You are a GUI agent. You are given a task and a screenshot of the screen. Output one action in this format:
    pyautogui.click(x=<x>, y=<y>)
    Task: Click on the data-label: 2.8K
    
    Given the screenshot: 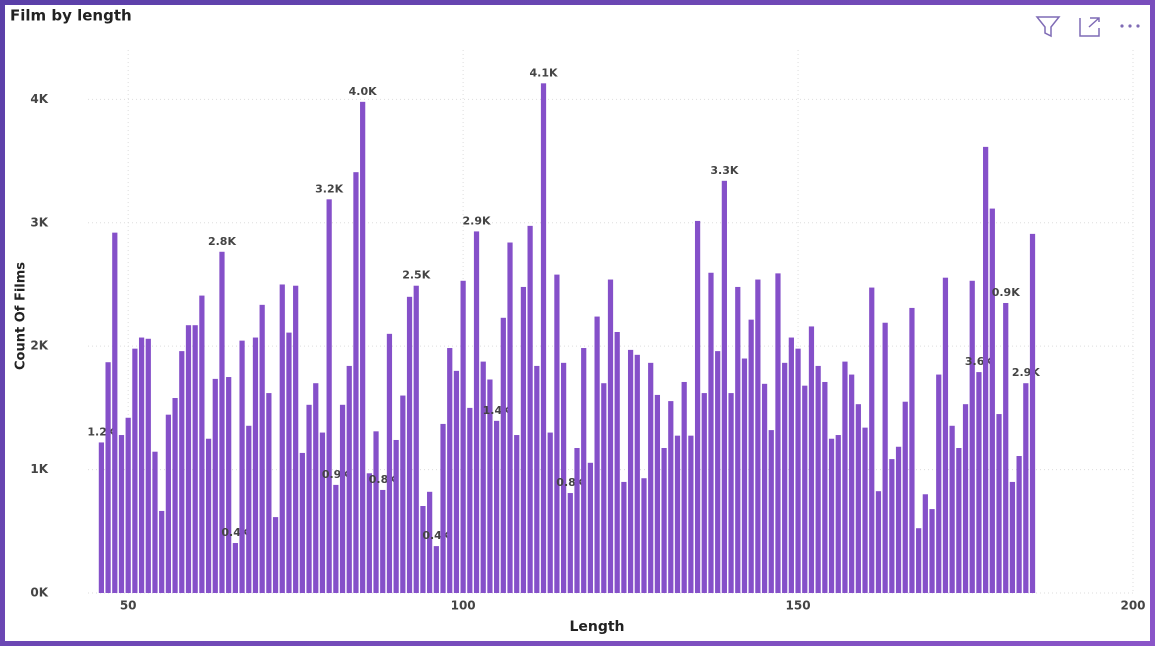 What is the action you would take?
    pyautogui.click(x=222, y=241)
    